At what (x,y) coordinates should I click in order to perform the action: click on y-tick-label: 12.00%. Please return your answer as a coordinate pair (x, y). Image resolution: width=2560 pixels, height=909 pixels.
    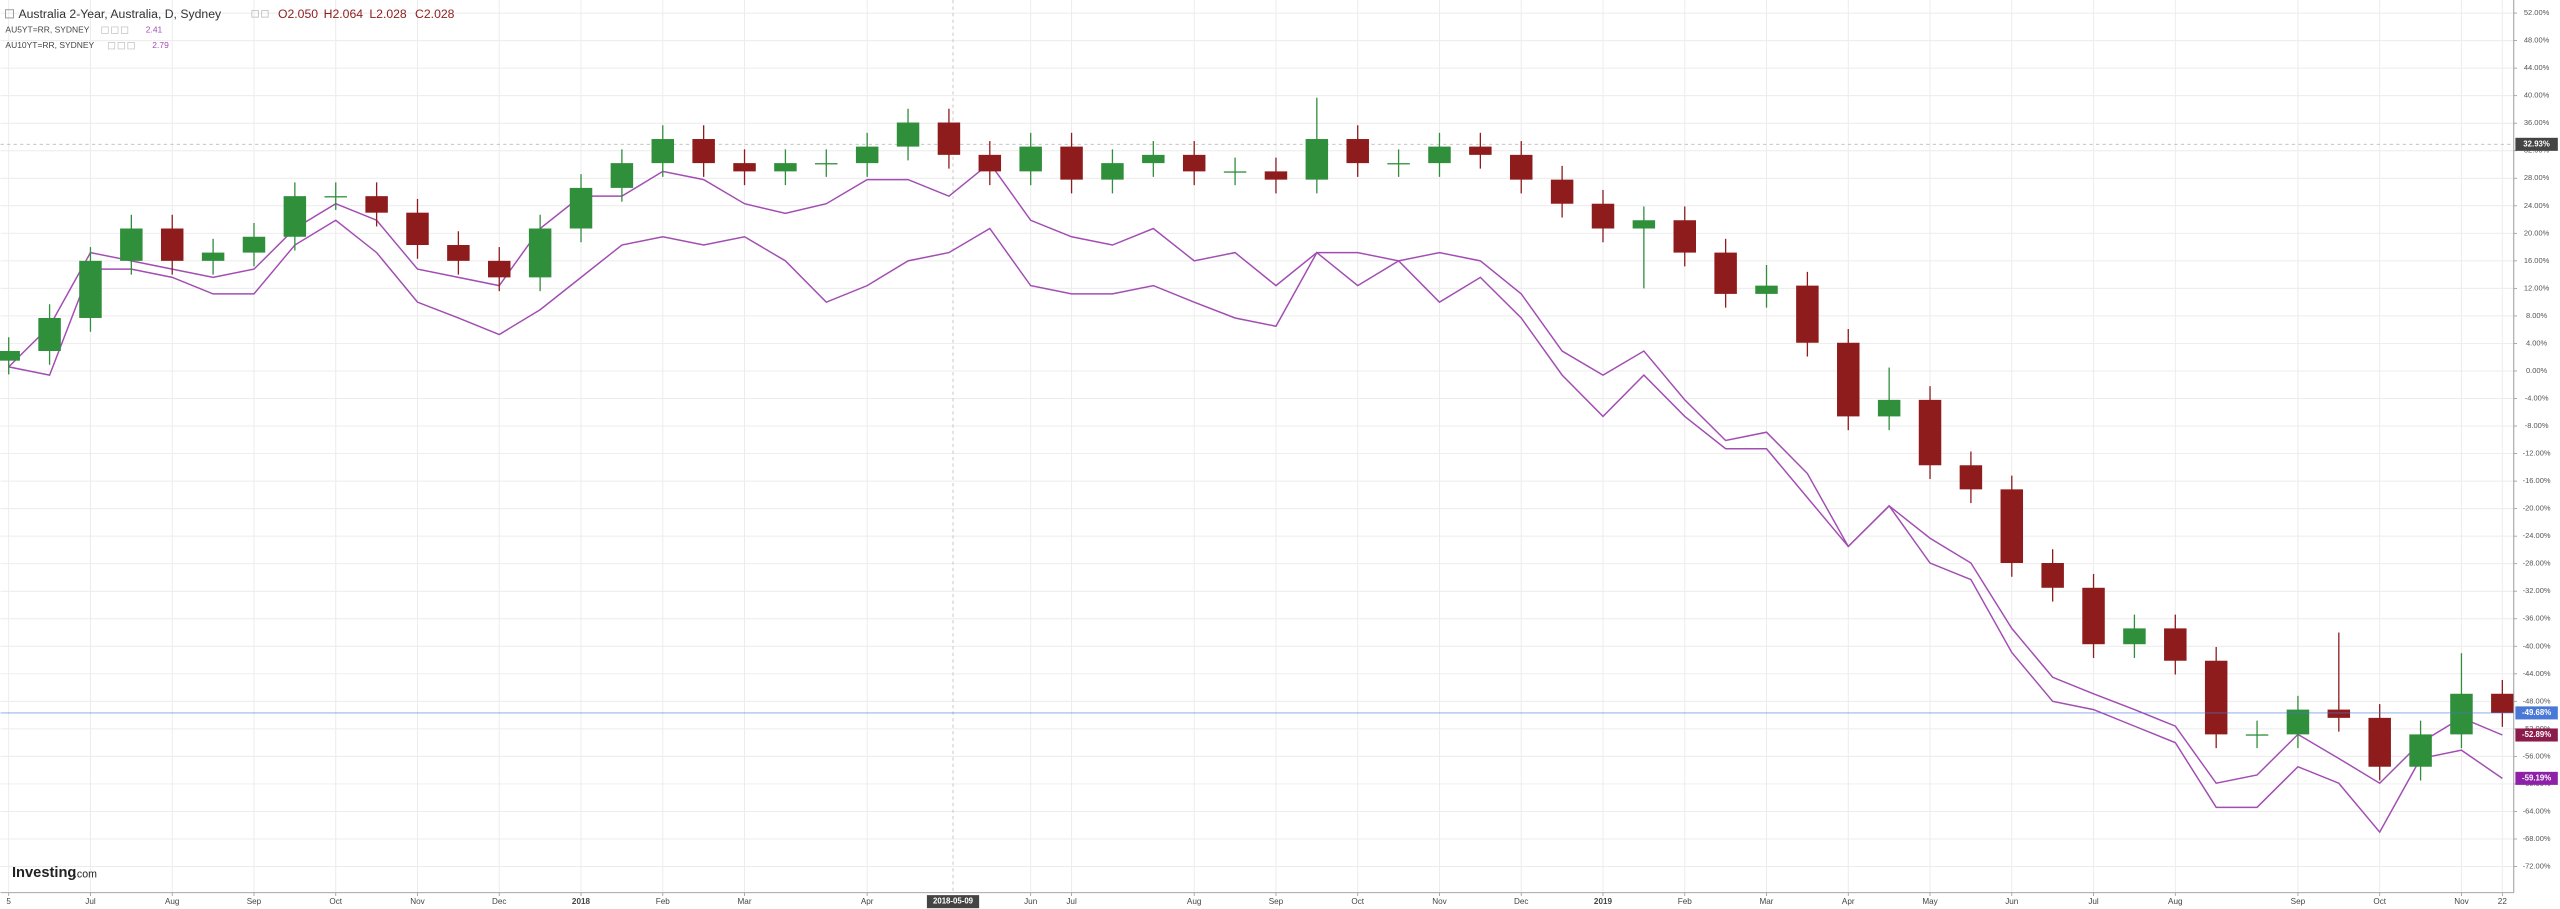
    Looking at the image, I should click on (2537, 287).